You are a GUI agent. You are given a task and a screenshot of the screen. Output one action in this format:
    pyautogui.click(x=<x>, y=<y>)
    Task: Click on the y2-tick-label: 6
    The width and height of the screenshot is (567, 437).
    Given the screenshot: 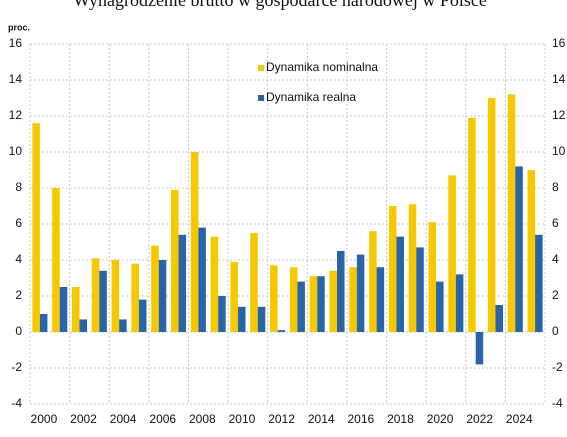 What is the action you would take?
    pyautogui.click(x=555, y=223)
    